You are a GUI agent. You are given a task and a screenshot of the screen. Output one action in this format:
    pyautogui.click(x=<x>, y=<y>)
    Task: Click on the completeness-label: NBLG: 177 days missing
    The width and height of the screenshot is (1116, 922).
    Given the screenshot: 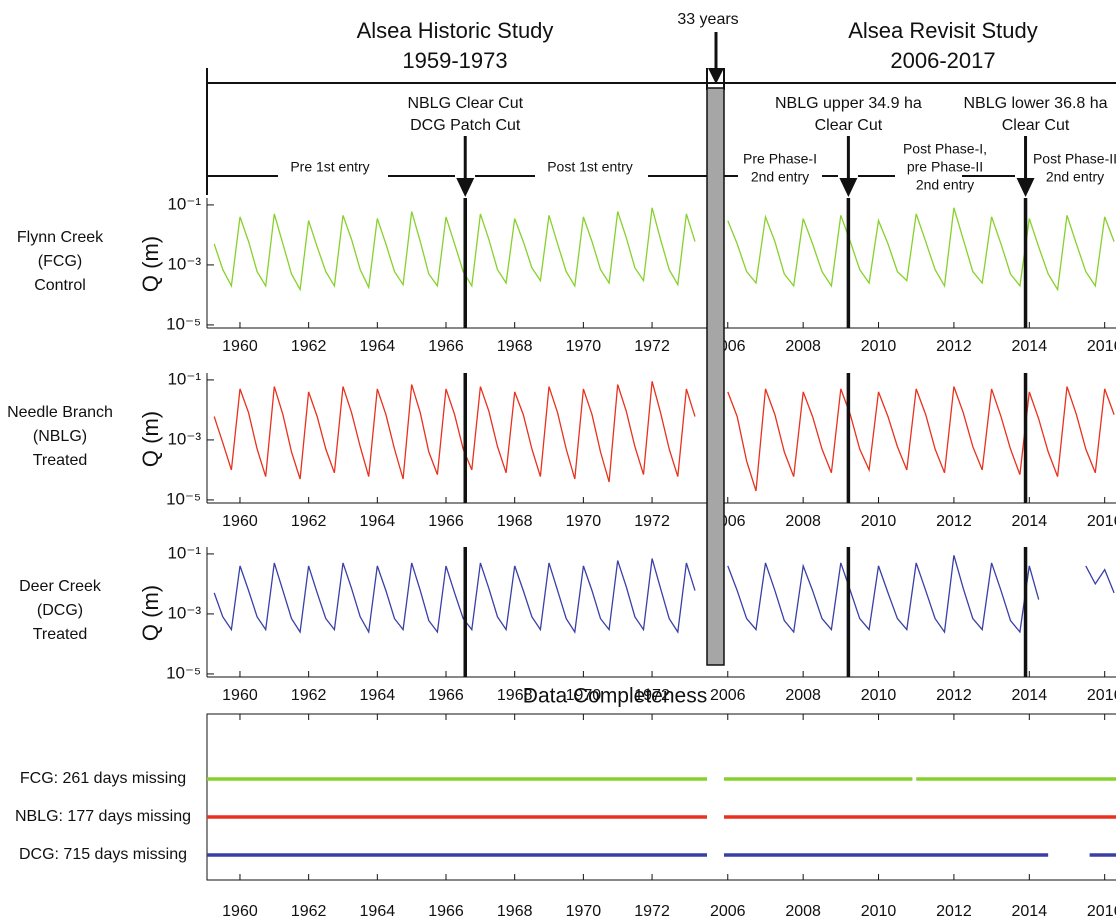 What is the action you would take?
    pyautogui.click(x=103, y=816)
    